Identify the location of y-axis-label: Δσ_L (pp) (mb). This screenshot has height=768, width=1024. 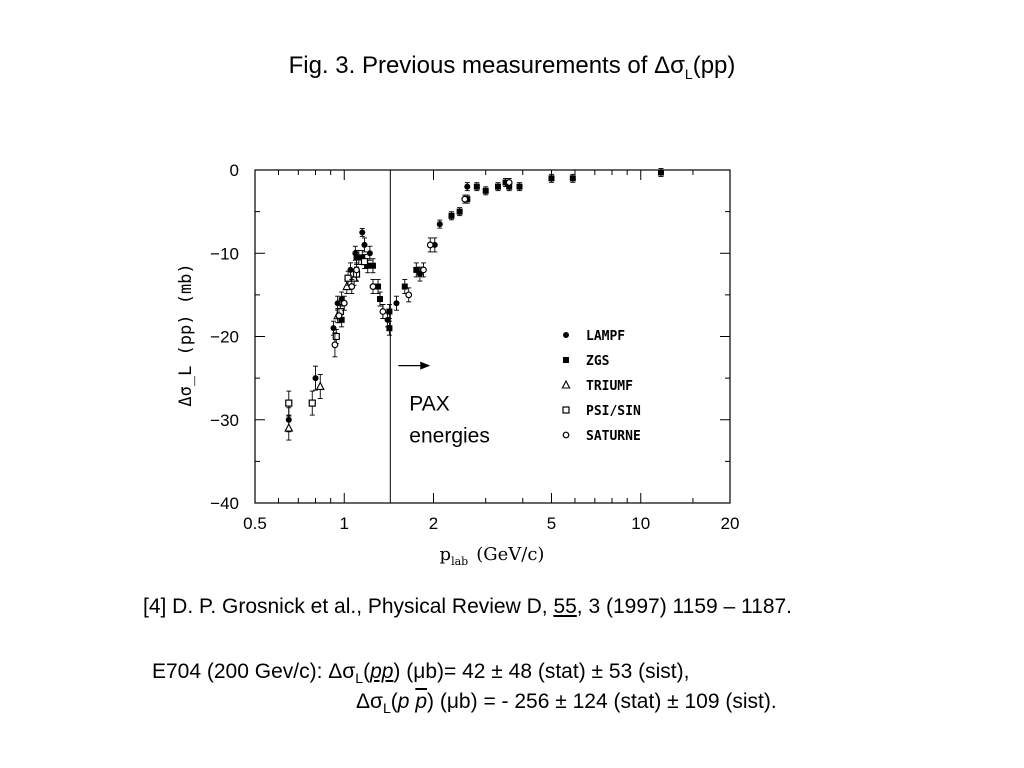
(186, 334).